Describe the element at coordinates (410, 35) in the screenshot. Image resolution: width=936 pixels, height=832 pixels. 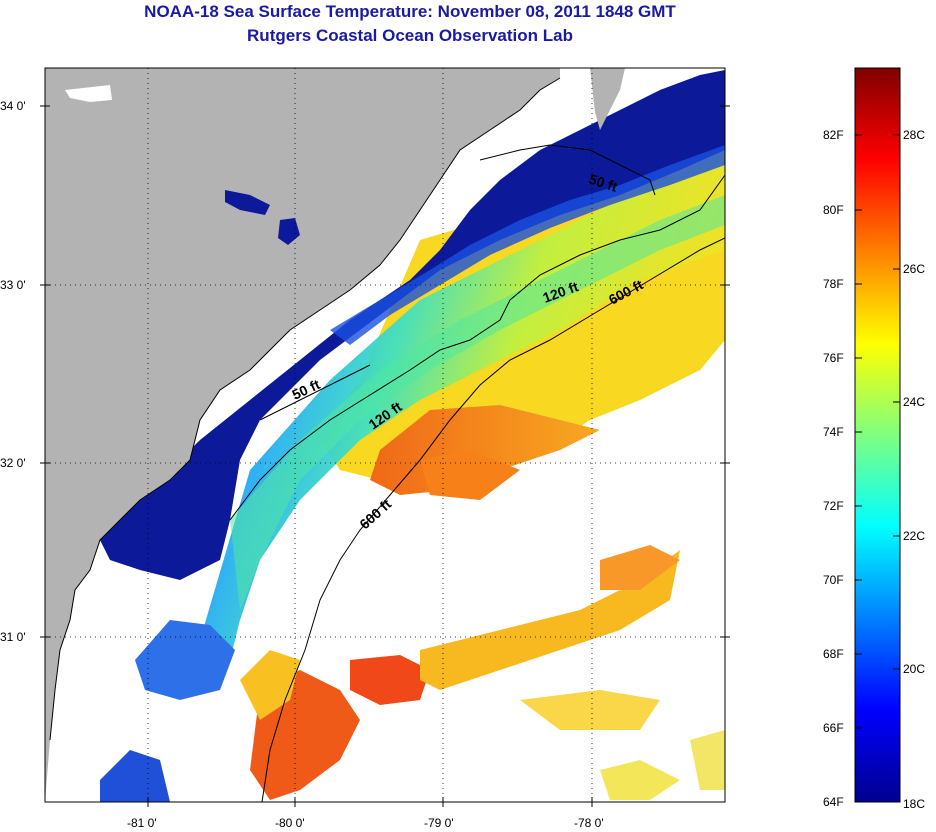
I see `map-subtitle: Rutgers Coastal Ocean Observation Lab` at that location.